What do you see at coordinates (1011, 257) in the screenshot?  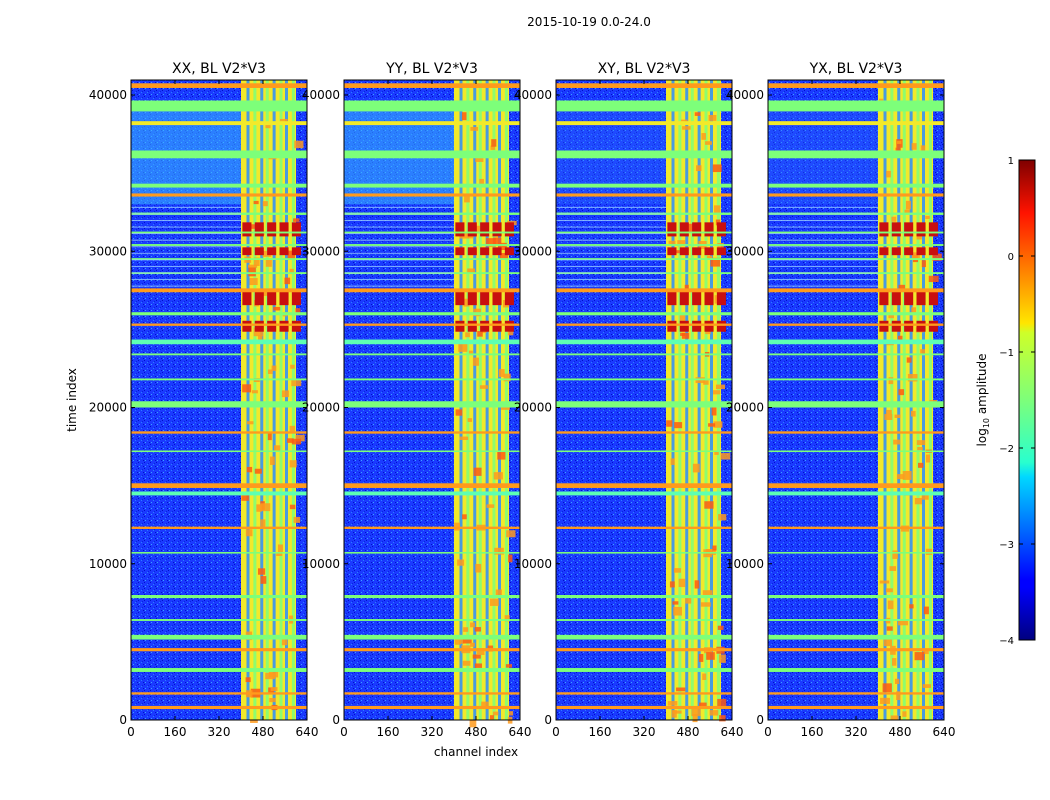 I see `colorbar-tick-label: 0` at bounding box center [1011, 257].